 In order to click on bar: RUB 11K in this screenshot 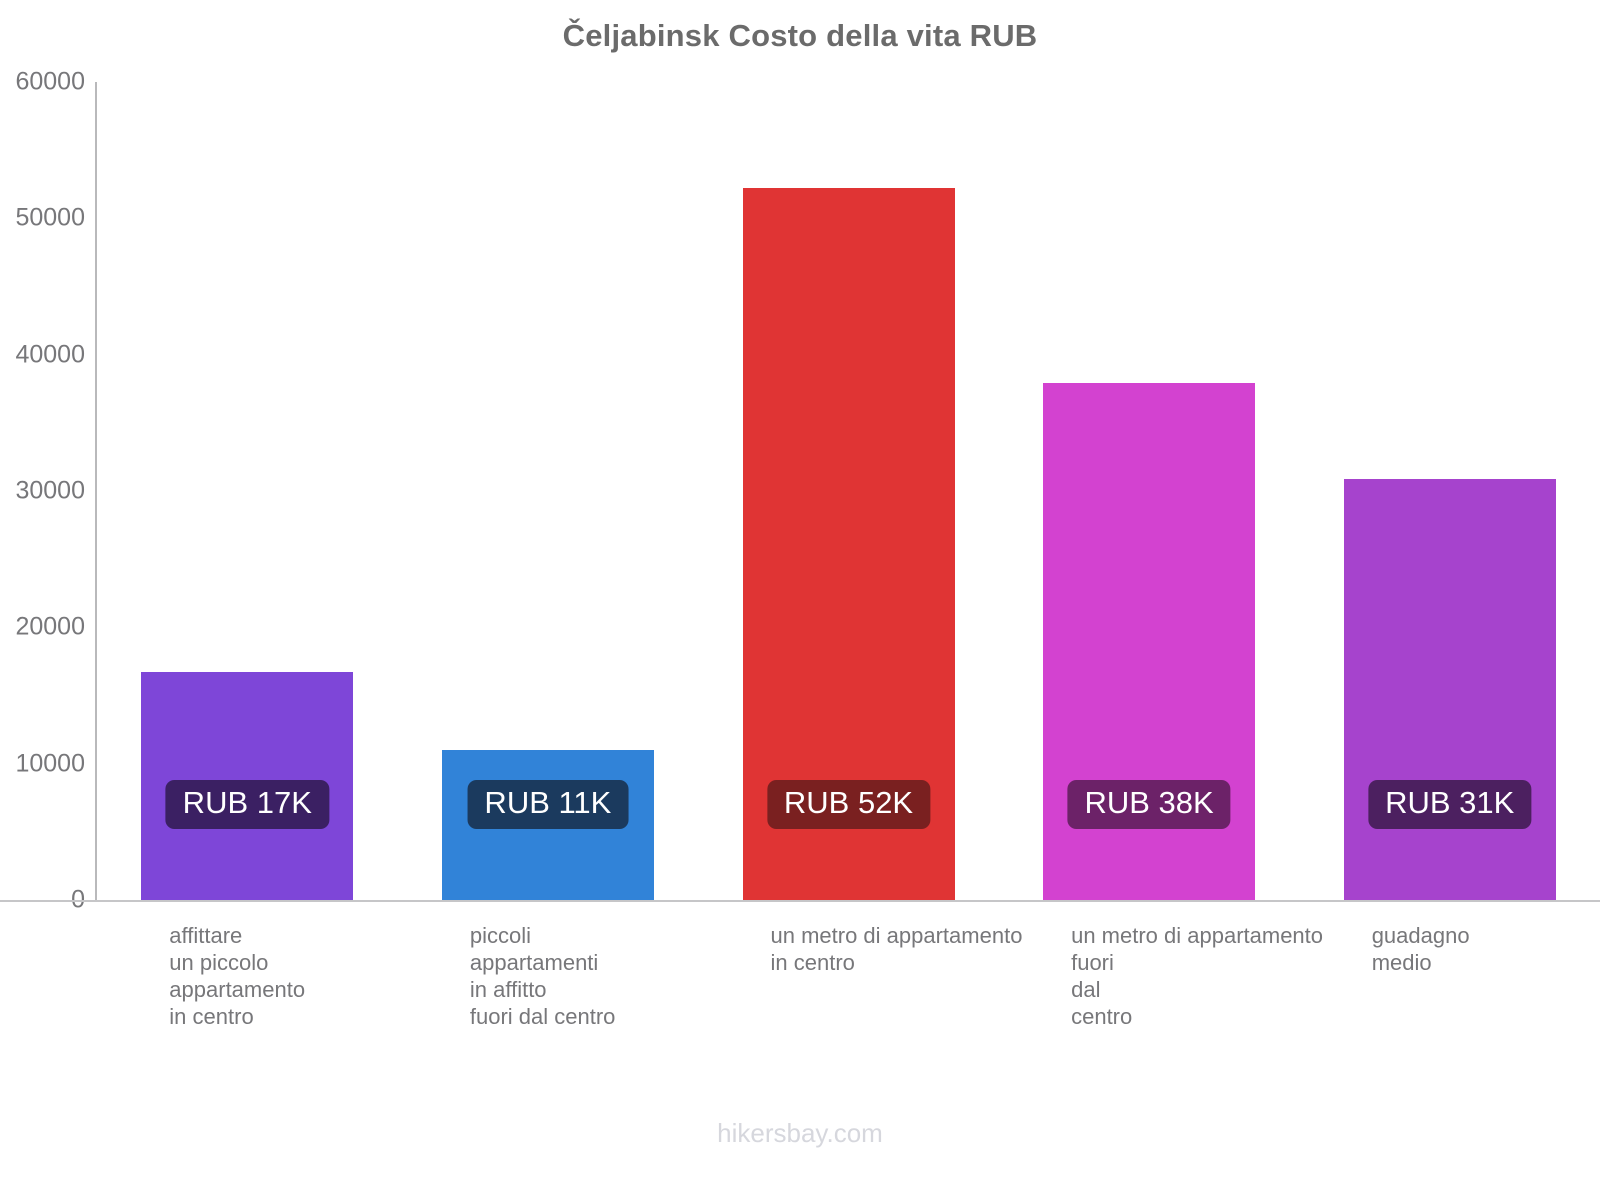, I will do `click(547, 825)`.